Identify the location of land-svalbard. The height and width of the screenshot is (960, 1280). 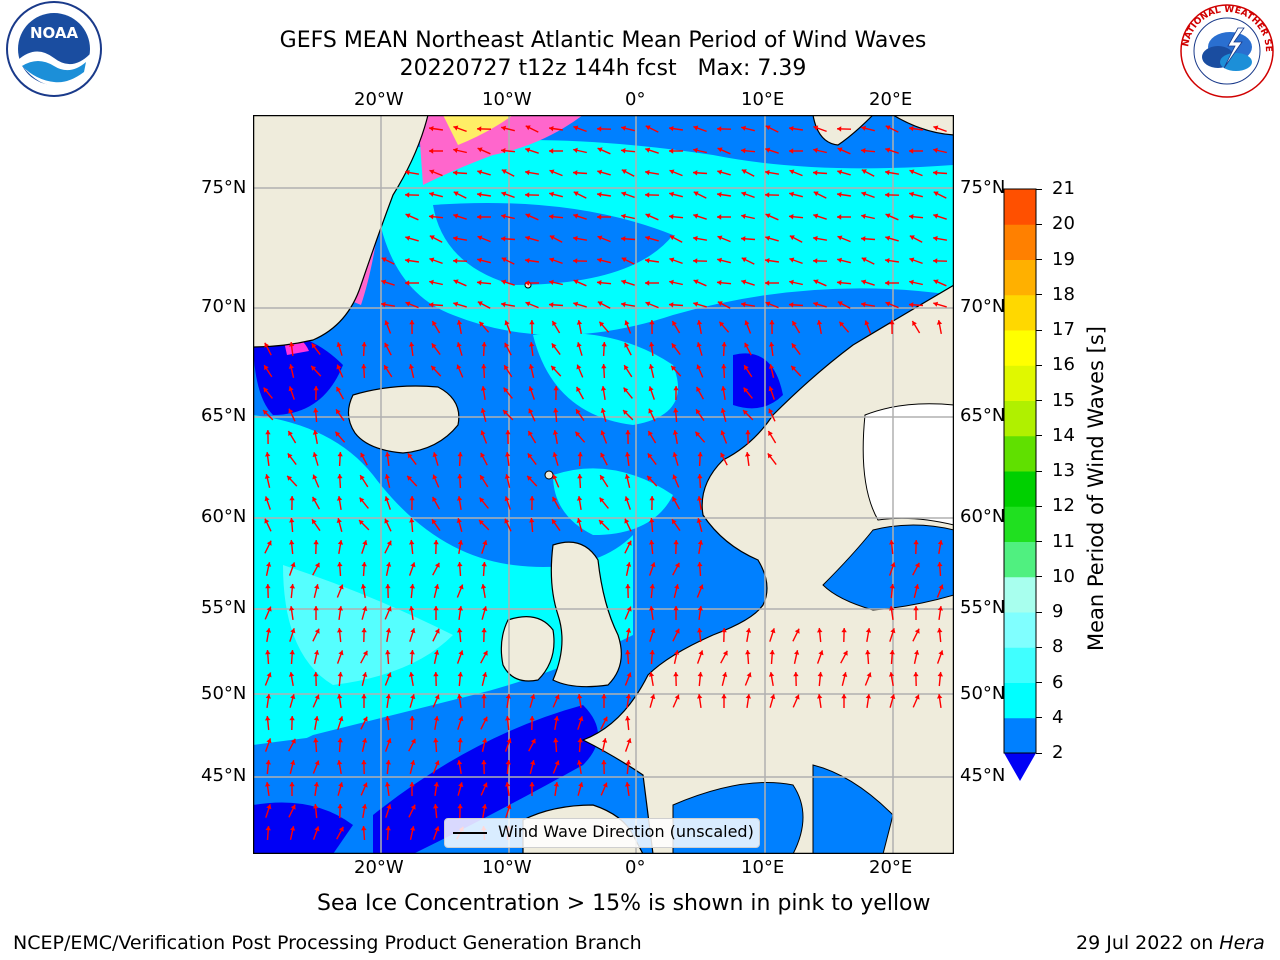
(843, 130).